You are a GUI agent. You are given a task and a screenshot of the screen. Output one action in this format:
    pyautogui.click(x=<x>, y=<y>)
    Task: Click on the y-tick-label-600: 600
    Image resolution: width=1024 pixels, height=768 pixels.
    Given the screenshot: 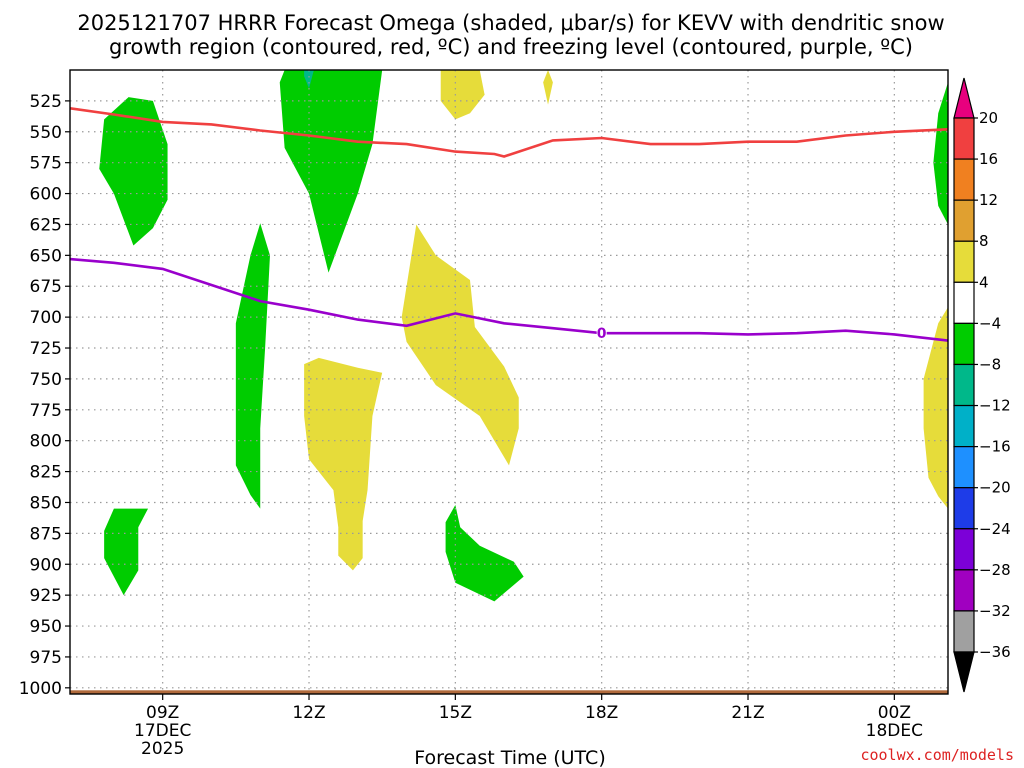 What is the action you would take?
    pyautogui.click(x=46, y=195)
    